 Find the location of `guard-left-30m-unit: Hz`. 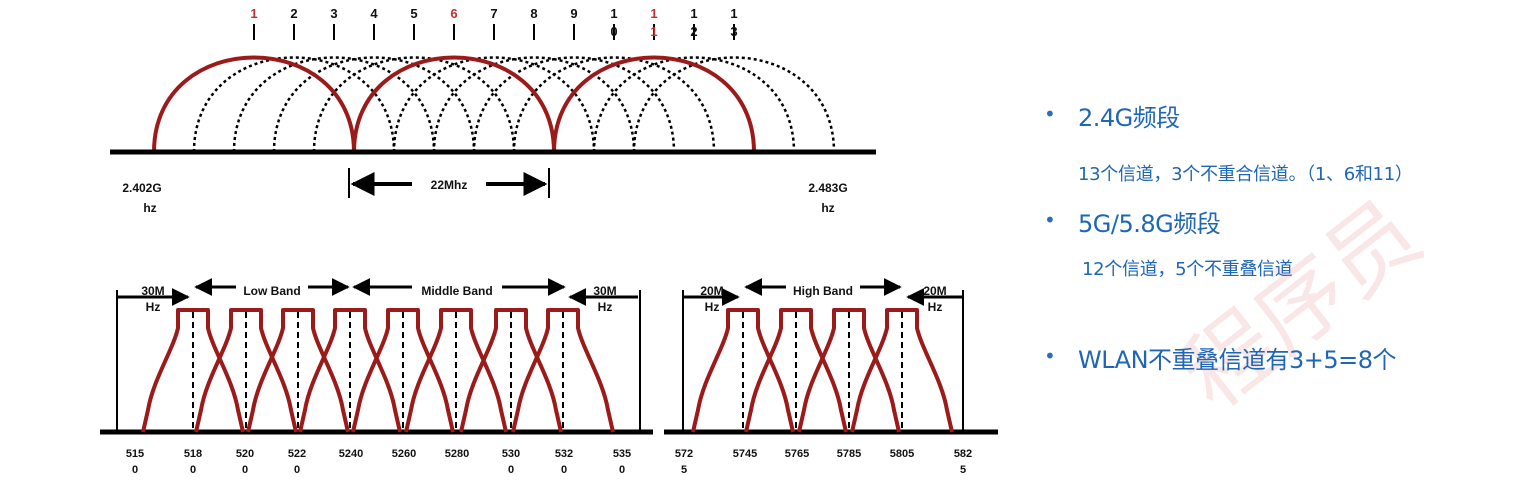

guard-left-30m-unit: Hz is located at coordinates (153, 307).